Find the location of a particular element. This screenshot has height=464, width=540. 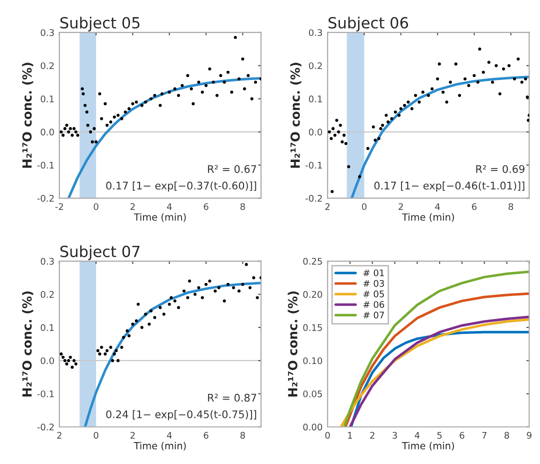

y-tick-label: 0.10 is located at coordinates (312, 360).